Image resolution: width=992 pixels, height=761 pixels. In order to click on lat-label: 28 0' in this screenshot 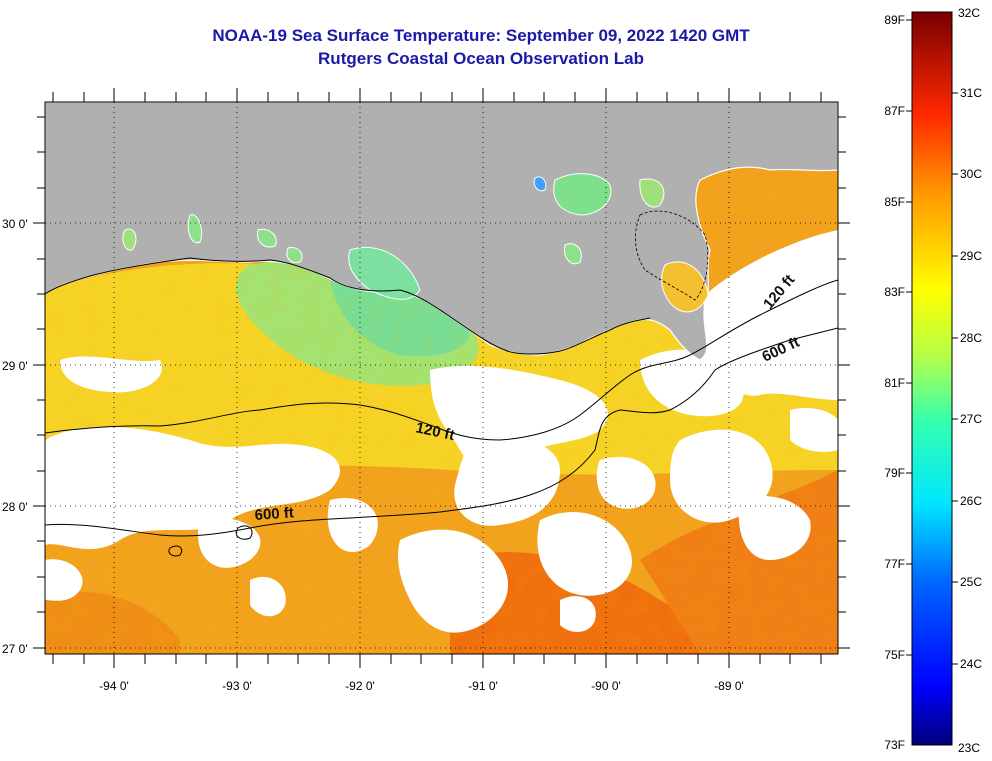, I will do `click(15, 507)`.